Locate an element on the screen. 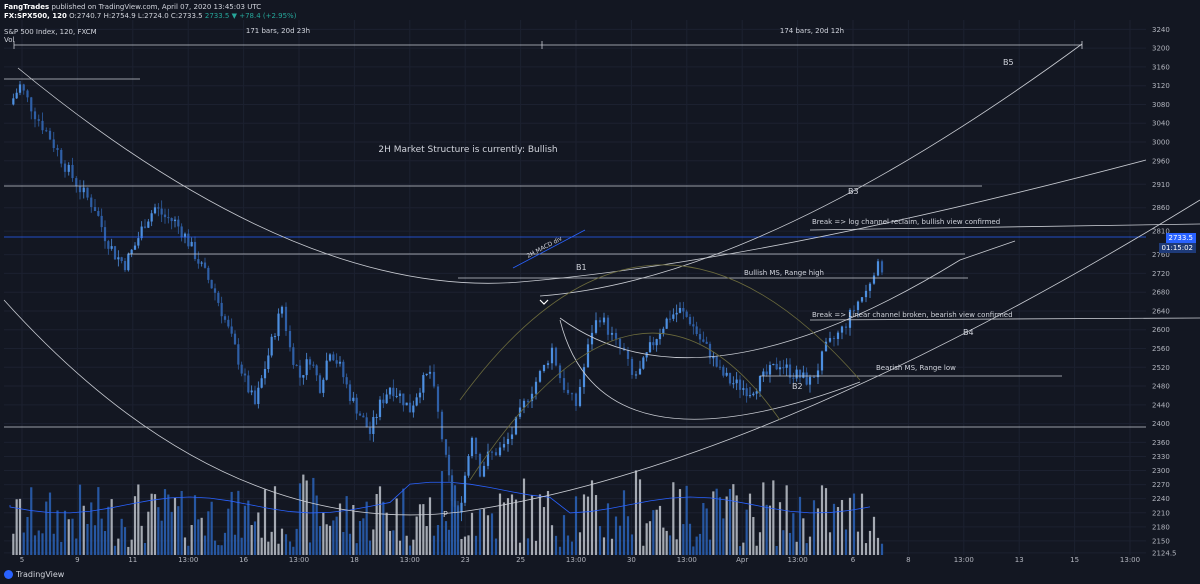 This screenshot has height=584, width=1200. price-tick-label: 2600 is located at coordinates (1161, 330).